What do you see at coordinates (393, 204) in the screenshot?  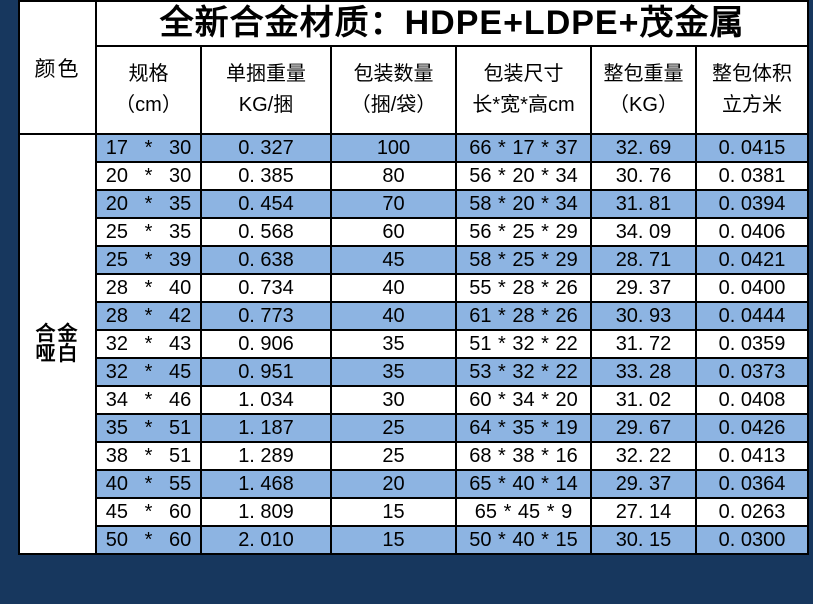 I see `qty-cell: 70` at bounding box center [393, 204].